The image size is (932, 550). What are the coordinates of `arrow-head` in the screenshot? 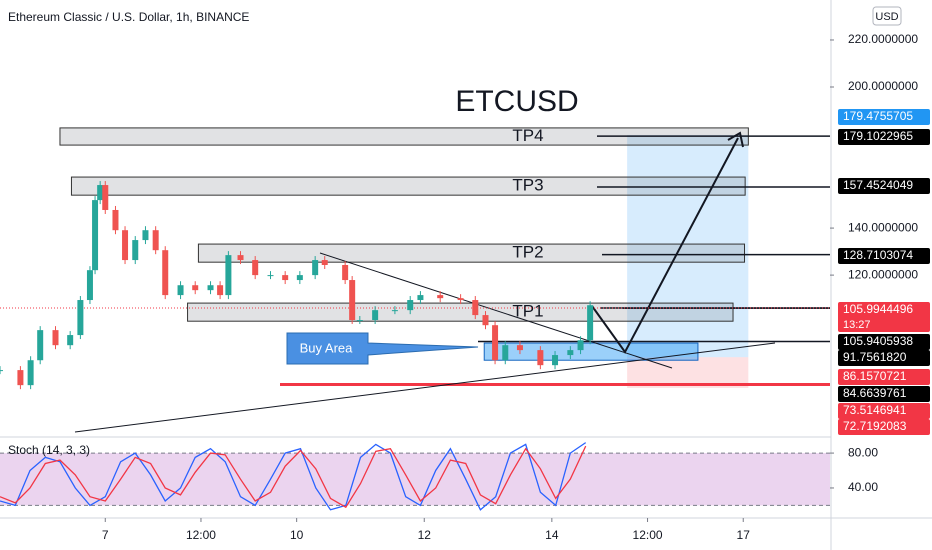 It's located at (735, 139).